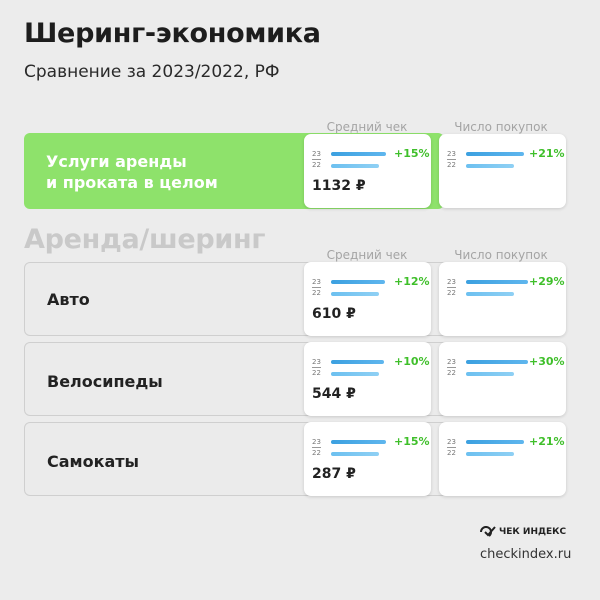 This screenshot has width=600, height=600. I want to click on brand-name: ЧЕК ИНДЕКС, so click(533, 532).